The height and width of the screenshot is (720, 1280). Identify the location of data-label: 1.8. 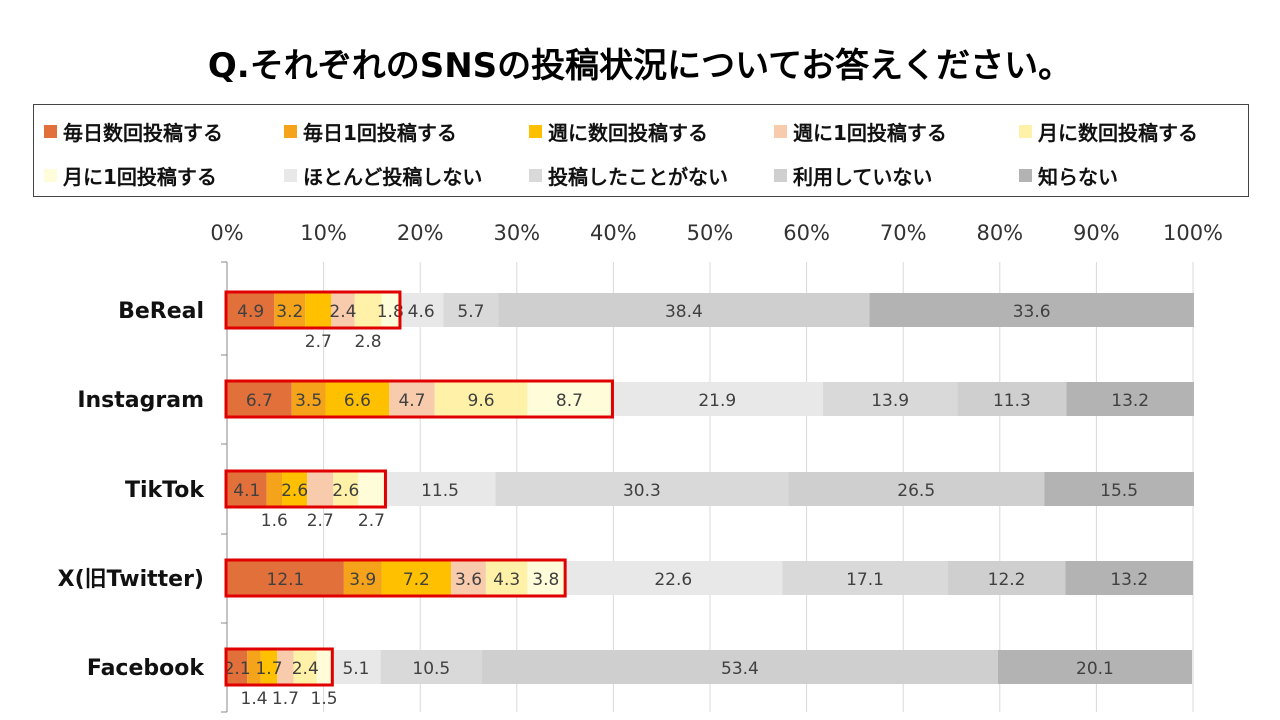
(390, 312).